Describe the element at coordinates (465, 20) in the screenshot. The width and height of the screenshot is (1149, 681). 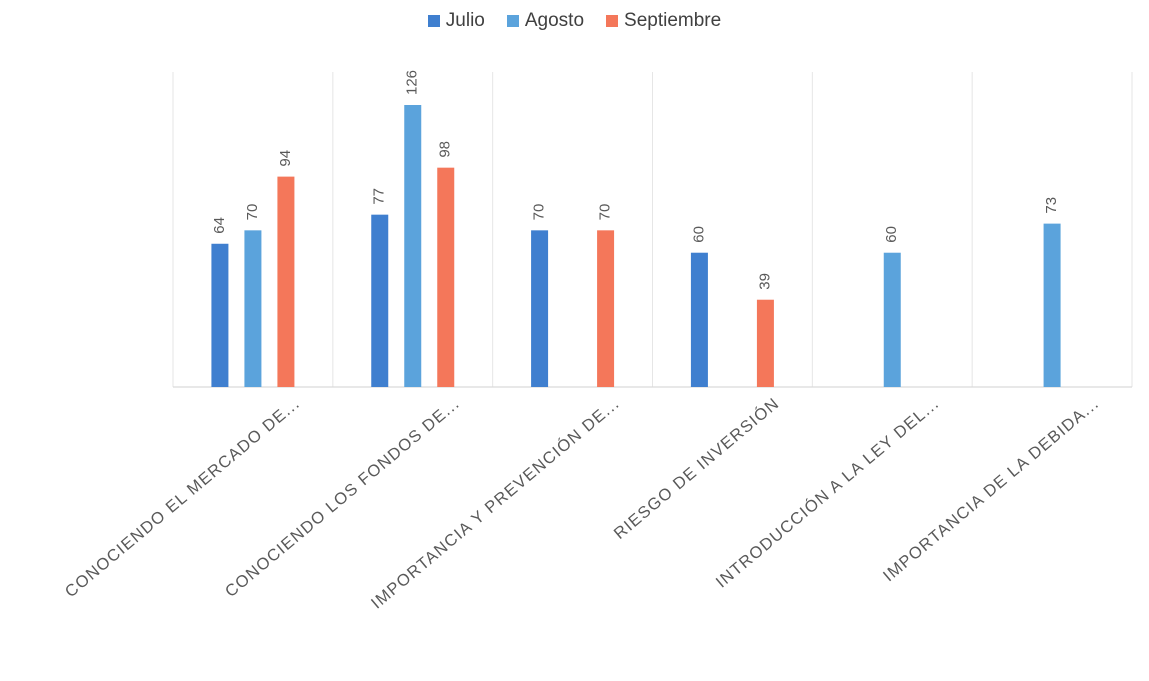
I see `legend-label-julio: Julio` at that location.